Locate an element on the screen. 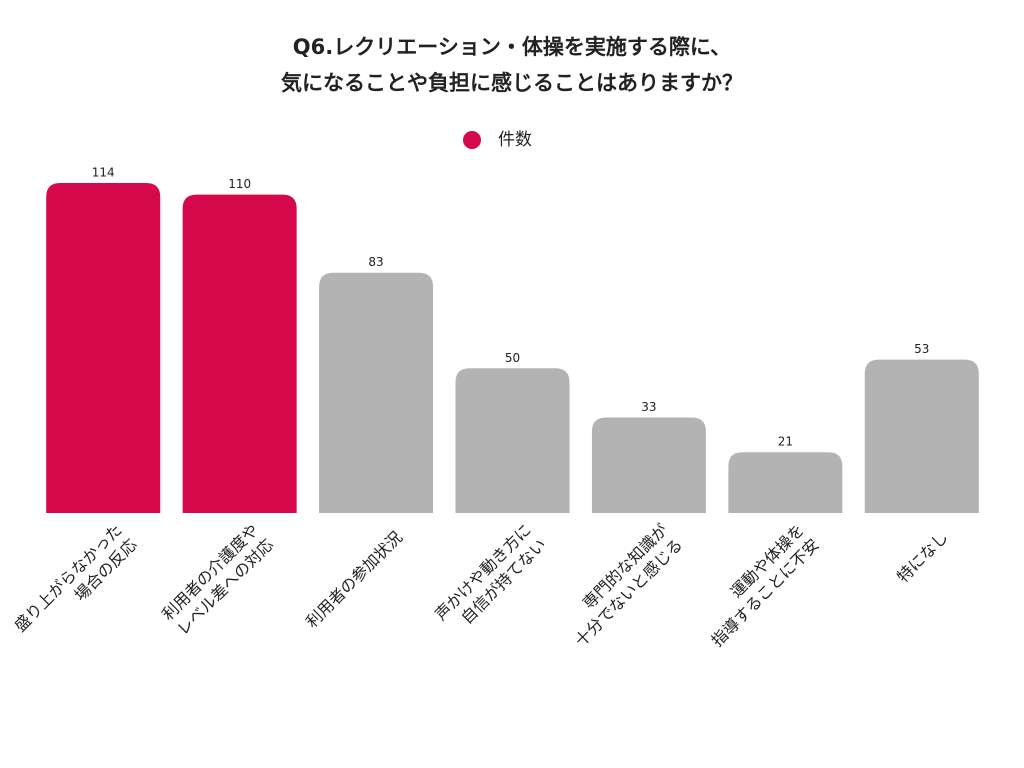 Image resolution: width=1024 pixels, height=768 pixels. legend-swatch is located at coordinates (472, 140).